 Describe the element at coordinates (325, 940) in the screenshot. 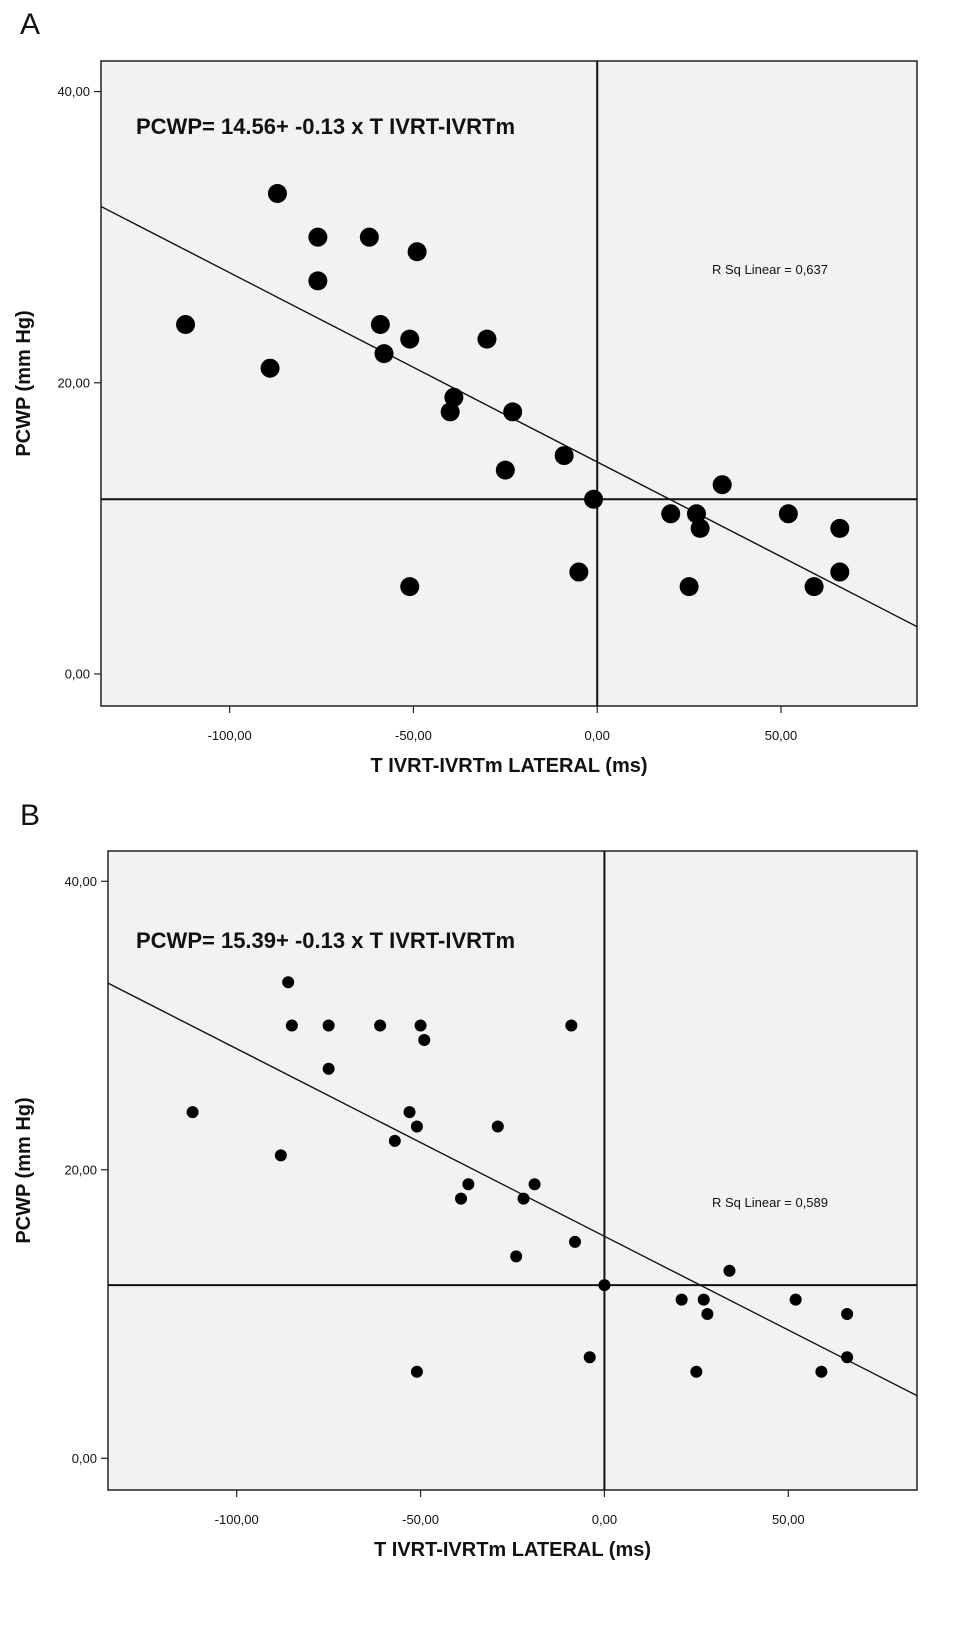

I see `regression-equation: PCWP= 15.39+ -0.13 x T IVRT-IVRTm` at that location.